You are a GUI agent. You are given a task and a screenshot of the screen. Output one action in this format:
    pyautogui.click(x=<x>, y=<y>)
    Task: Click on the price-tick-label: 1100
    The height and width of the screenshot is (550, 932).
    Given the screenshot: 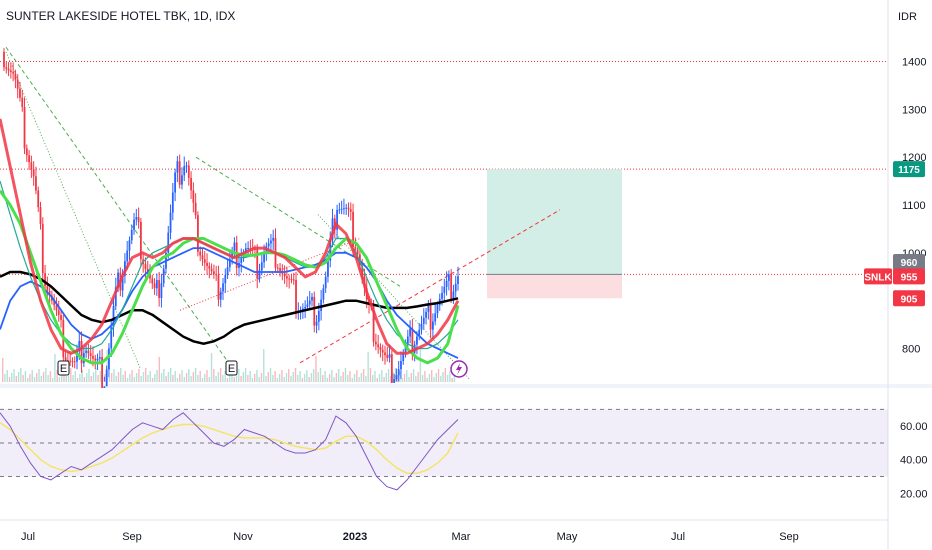 What is the action you would take?
    pyautogui.click(x=914, y=206)
    